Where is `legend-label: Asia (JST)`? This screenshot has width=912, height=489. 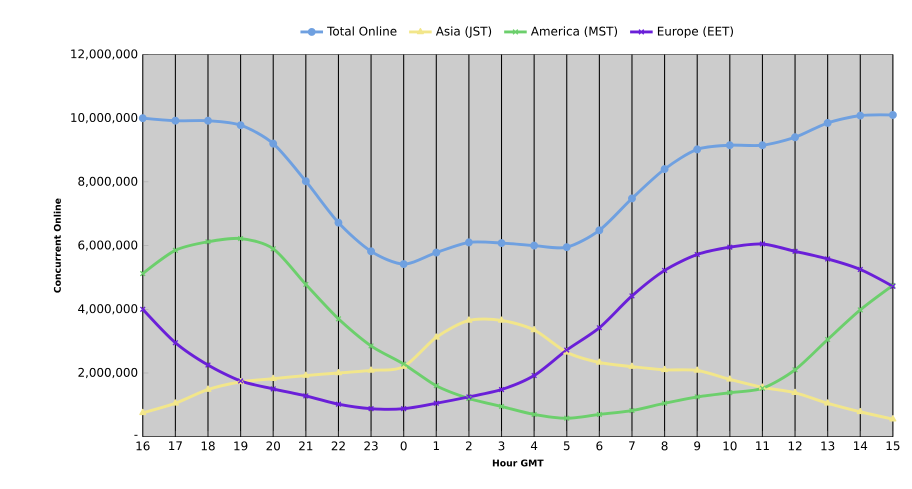 legend-label: Asia (JST) is located at coordinates (464, 32).